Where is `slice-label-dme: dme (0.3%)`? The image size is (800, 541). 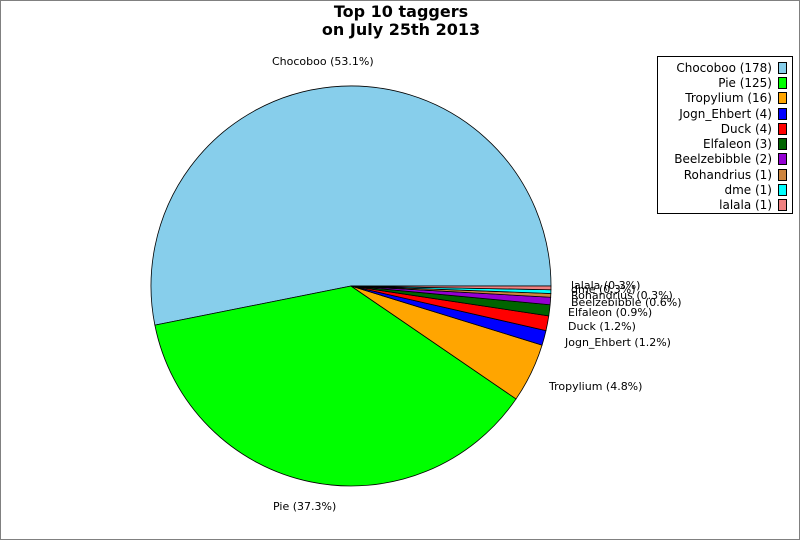 slice-label-dme: dme (0.3%) is located at coordinates (603, 289).